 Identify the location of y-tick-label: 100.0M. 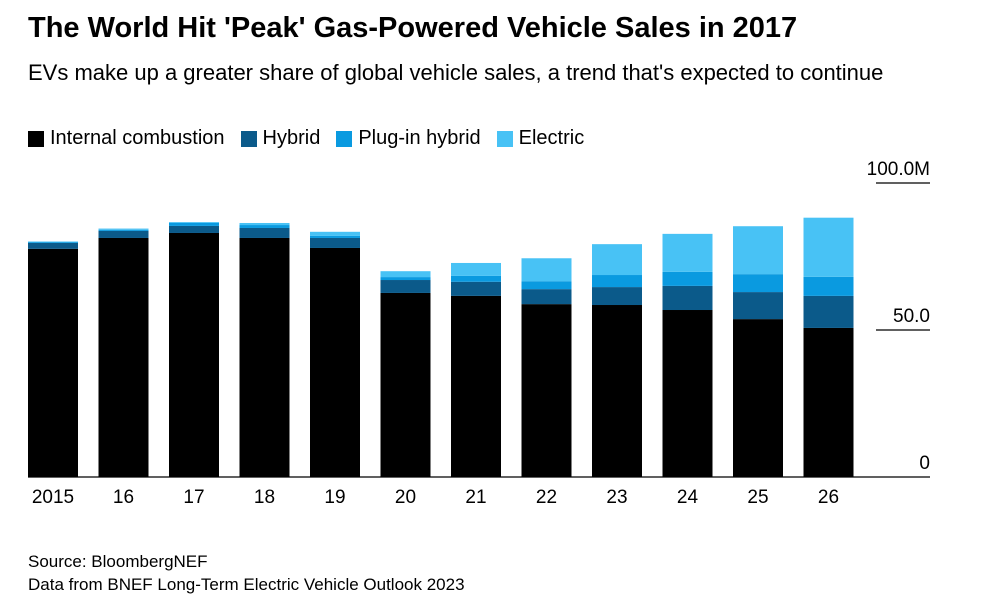
(898, 169).